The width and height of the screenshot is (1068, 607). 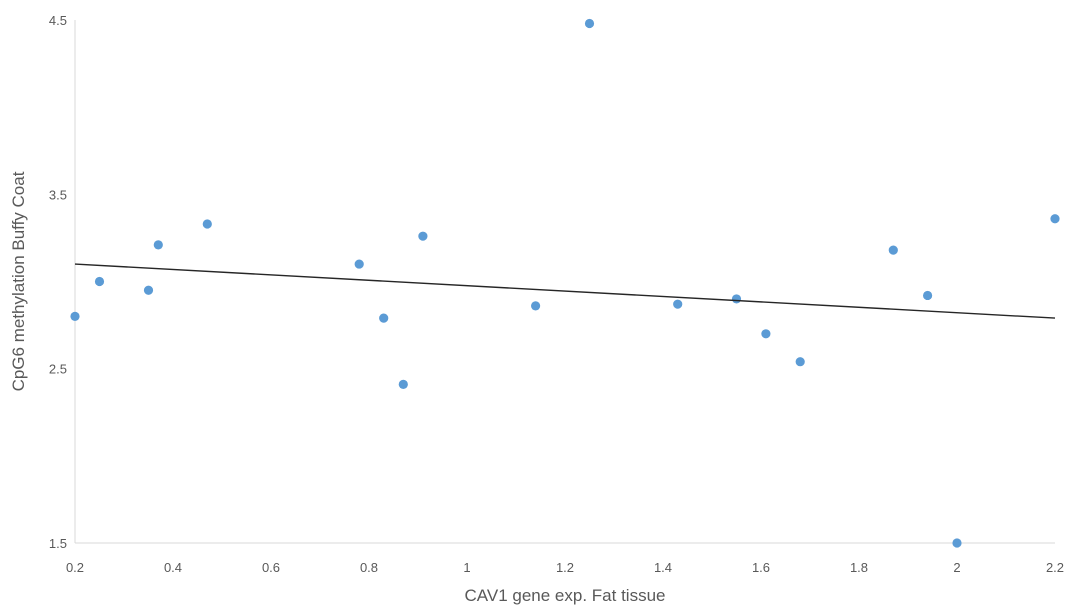 What do you see at coordinates (58, 20) in the screenshot?
I see `y-tick-label: 4.5` at bounding box center [58, 20].